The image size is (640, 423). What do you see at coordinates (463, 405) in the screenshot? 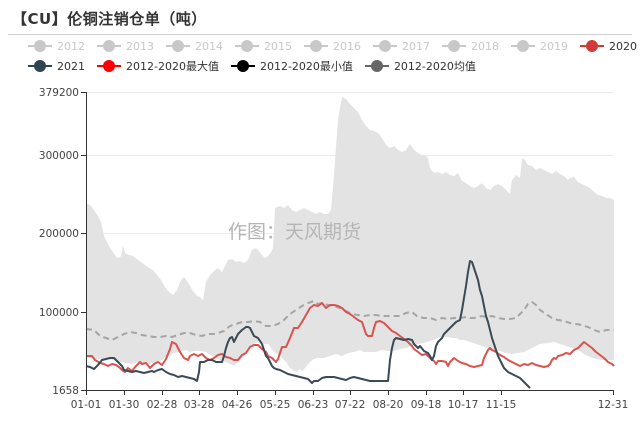
I see `x-tick-label: 10-17` at bounding box center [463, 405].